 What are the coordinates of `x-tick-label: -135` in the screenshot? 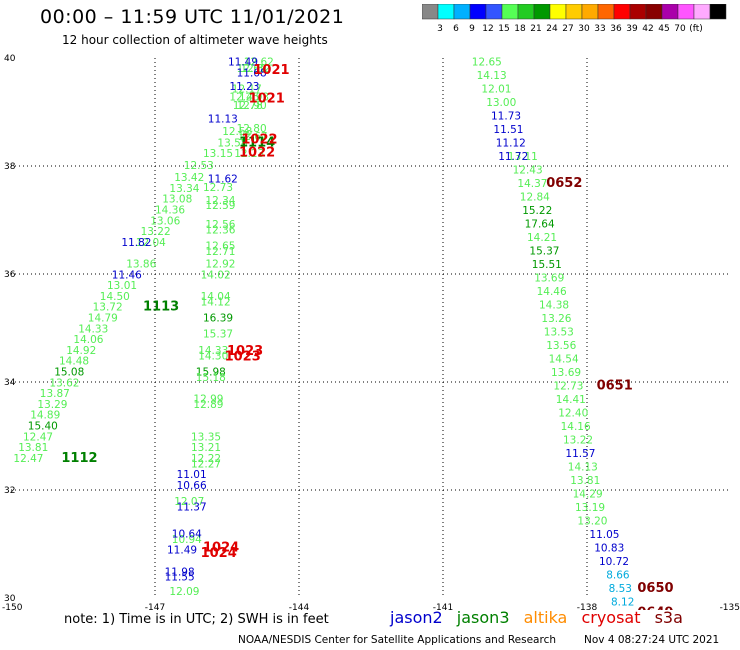 It's located at (730, 606).